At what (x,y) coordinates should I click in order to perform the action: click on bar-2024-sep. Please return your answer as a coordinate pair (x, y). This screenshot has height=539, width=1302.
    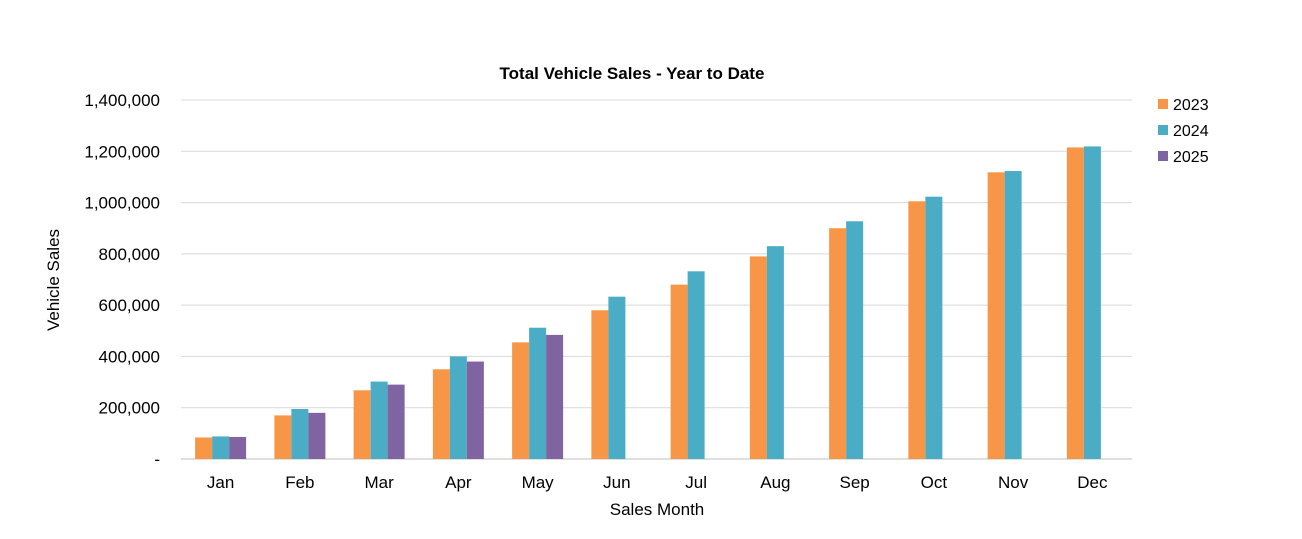
    Looking at the image, I should click on (855, 340).